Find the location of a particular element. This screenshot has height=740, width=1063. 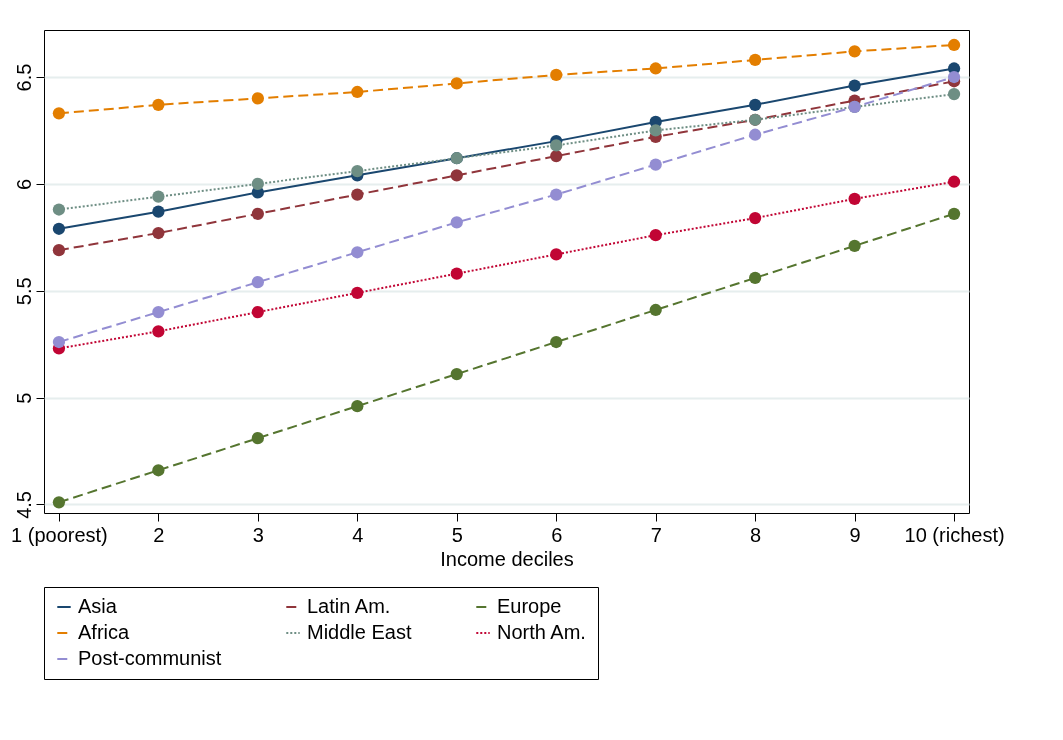

x-tick-label: 10 (richest) is located at coordinates (954, 534).